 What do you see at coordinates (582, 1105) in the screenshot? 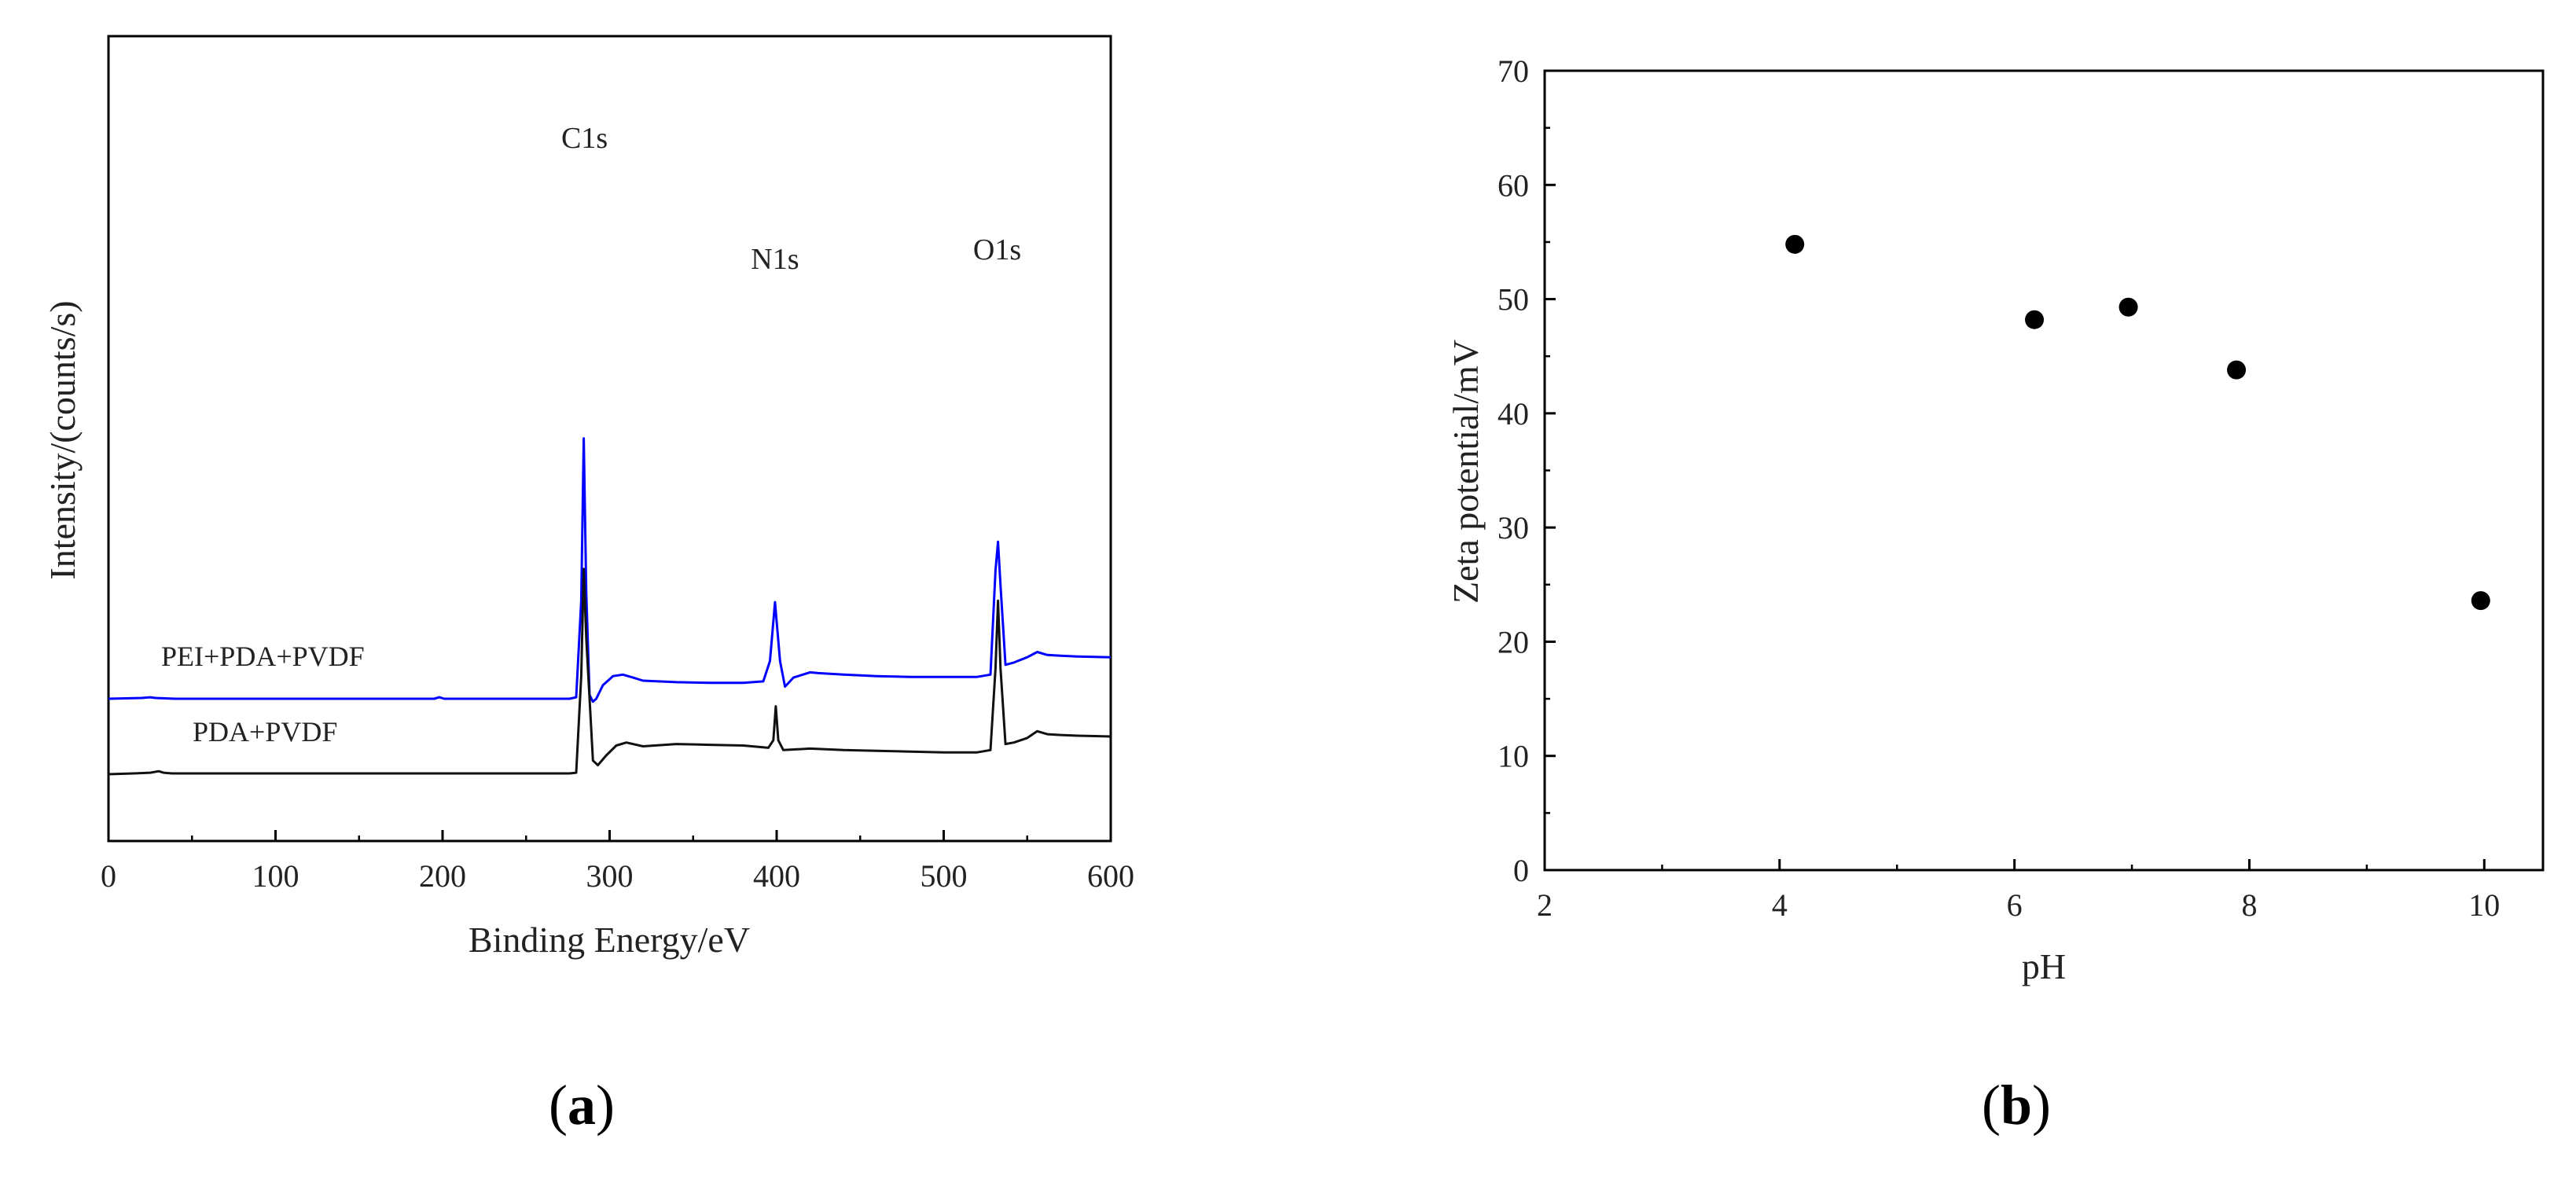
I see `panel-label-a: (a)` at bounding box center [582, 1105].